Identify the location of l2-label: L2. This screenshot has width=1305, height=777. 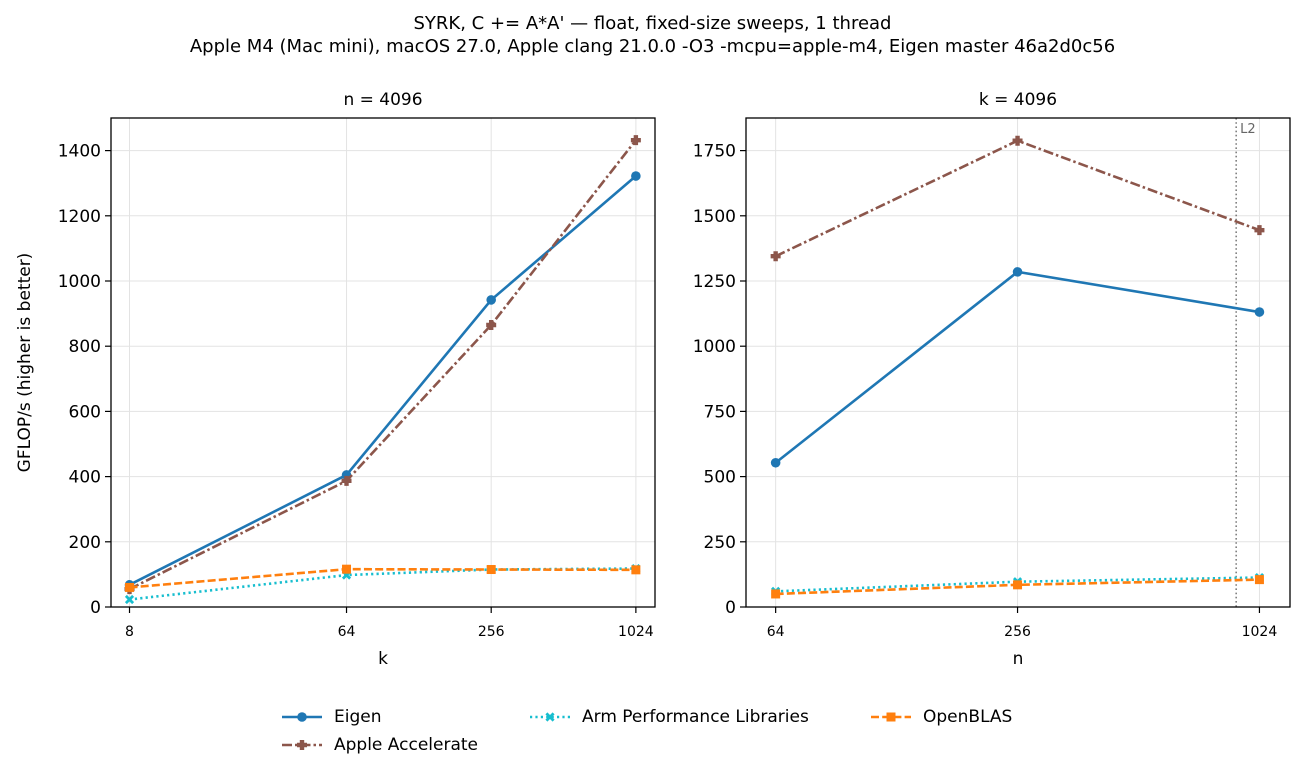
(1248, 129).